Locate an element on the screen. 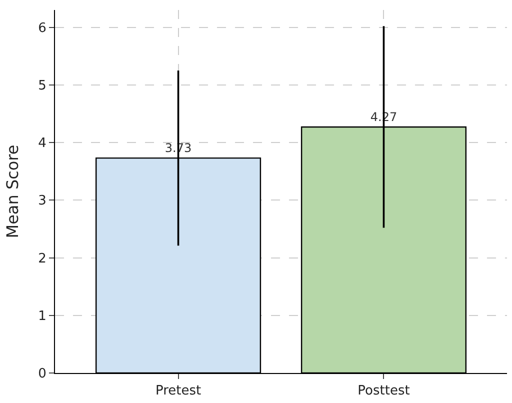 This screenshot has width=512, height=403. y-axis-title: Mean Score is located at coordinates (12, 191).